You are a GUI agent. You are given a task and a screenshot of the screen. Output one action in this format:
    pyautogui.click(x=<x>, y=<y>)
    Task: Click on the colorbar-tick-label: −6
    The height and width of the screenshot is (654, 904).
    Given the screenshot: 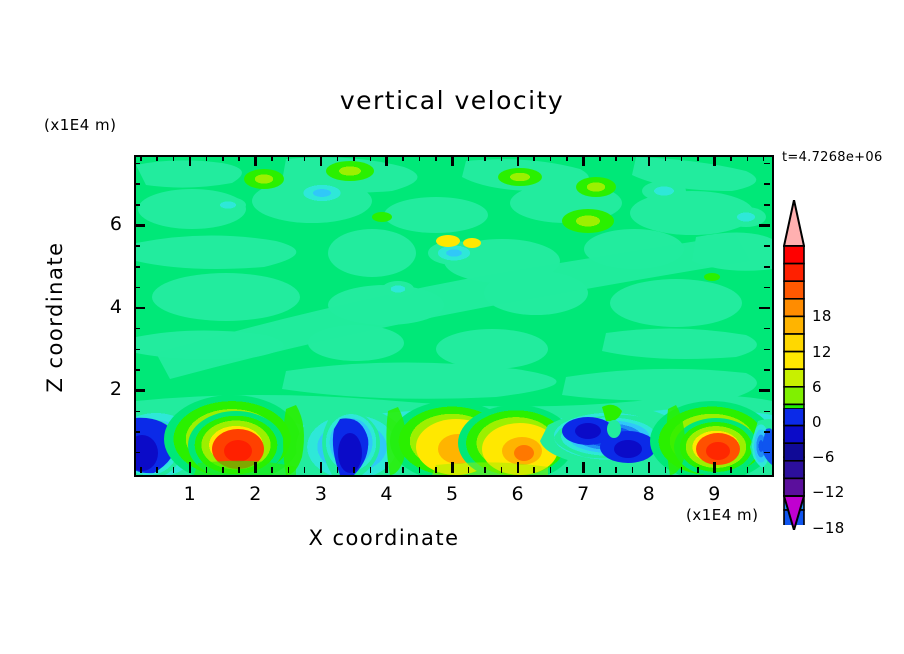 What is the action you would take?
    pyautogui.click(x=823, y=457)
    